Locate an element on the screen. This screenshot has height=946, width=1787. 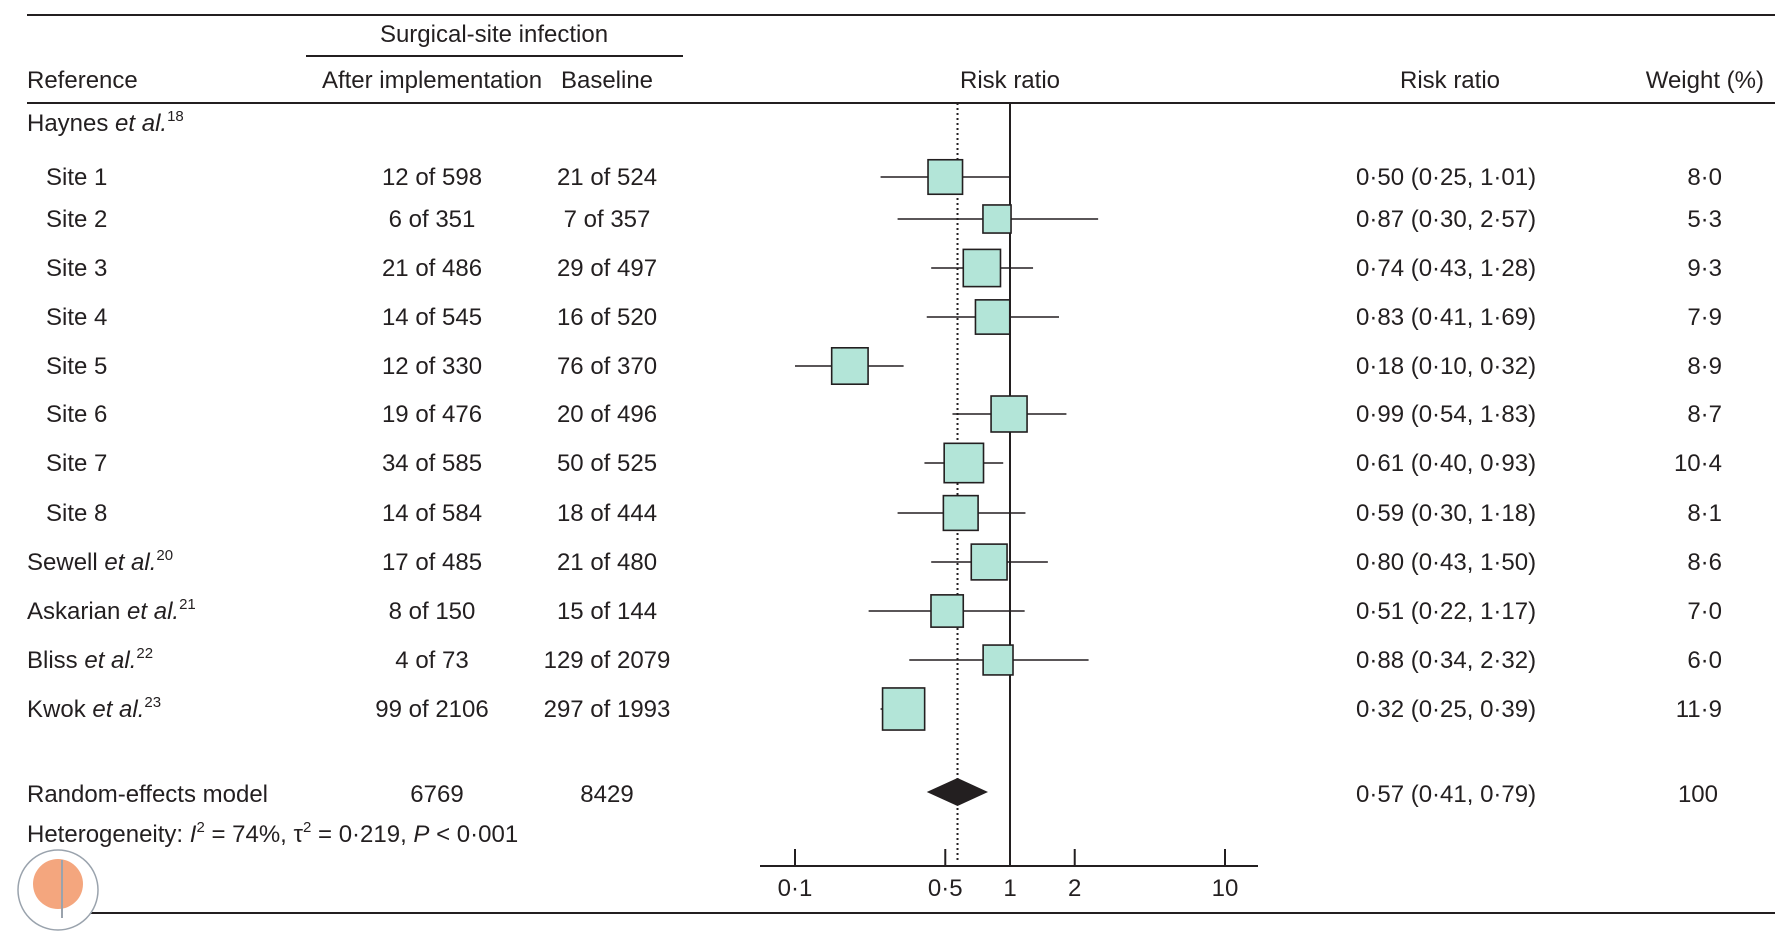
study-label: Askarian et al.21 is located at coordinates (111, 610).